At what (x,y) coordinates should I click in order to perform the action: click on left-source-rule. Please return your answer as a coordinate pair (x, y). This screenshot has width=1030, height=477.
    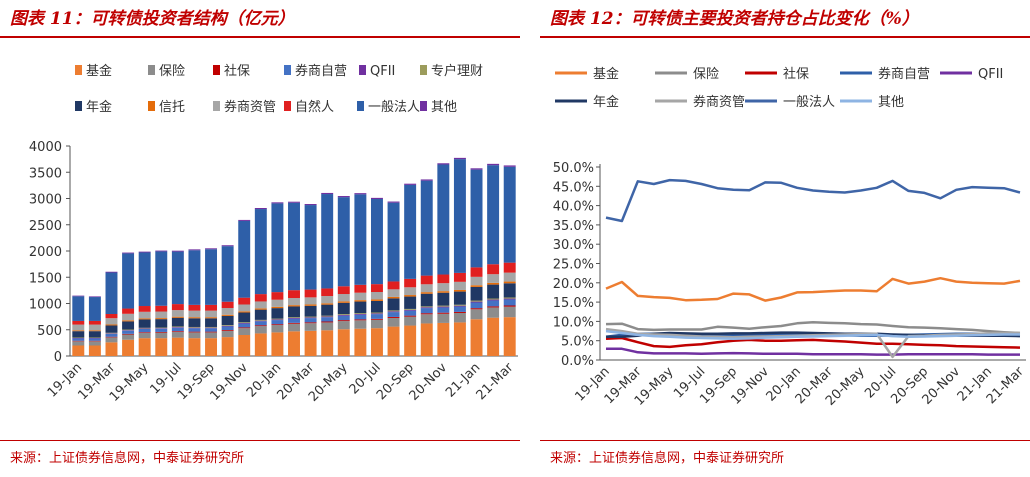
    Looking at the image, I should click on (260, 440).